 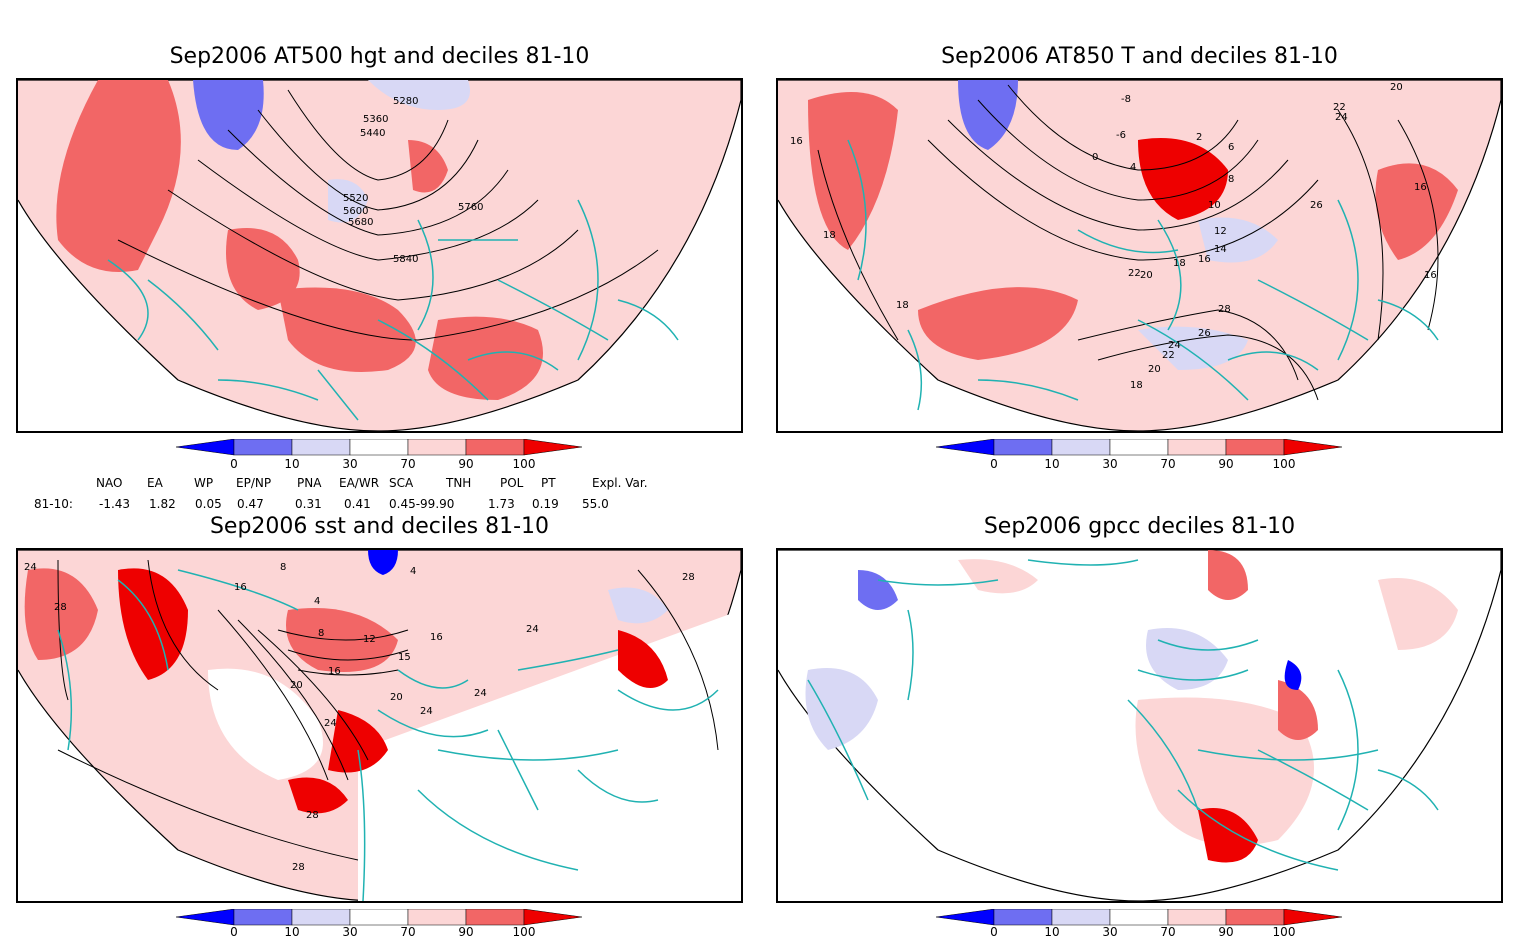 I want to click on contour-label: 5600, so click(x=355, y=211).